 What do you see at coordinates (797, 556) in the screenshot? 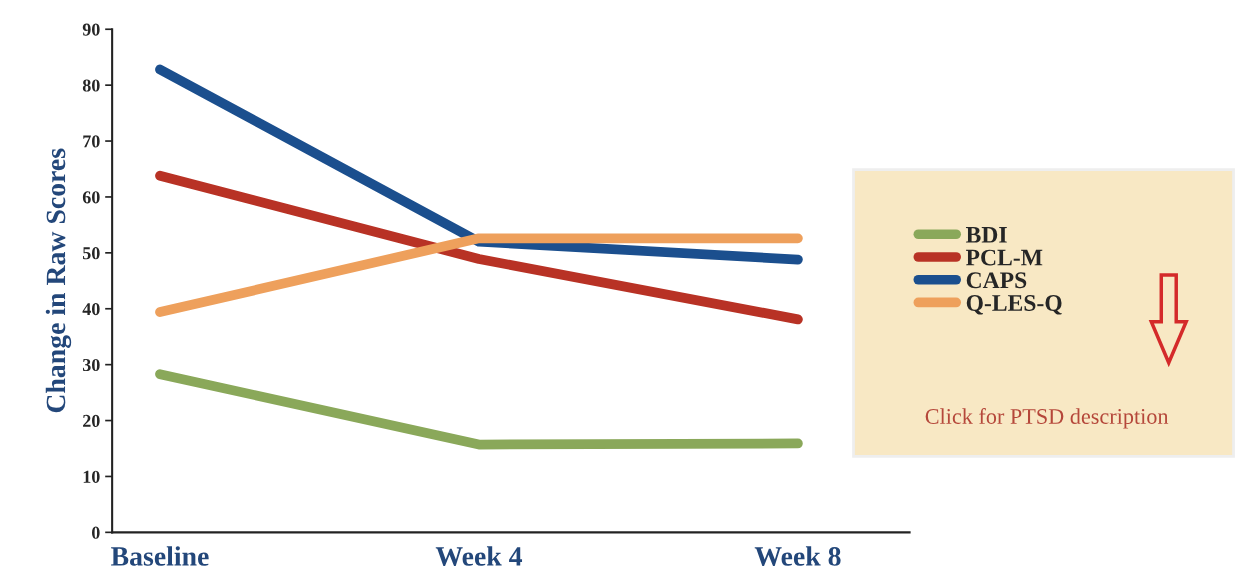
I see `x-tick-label: Week 8` at bounding box center [797, 556].